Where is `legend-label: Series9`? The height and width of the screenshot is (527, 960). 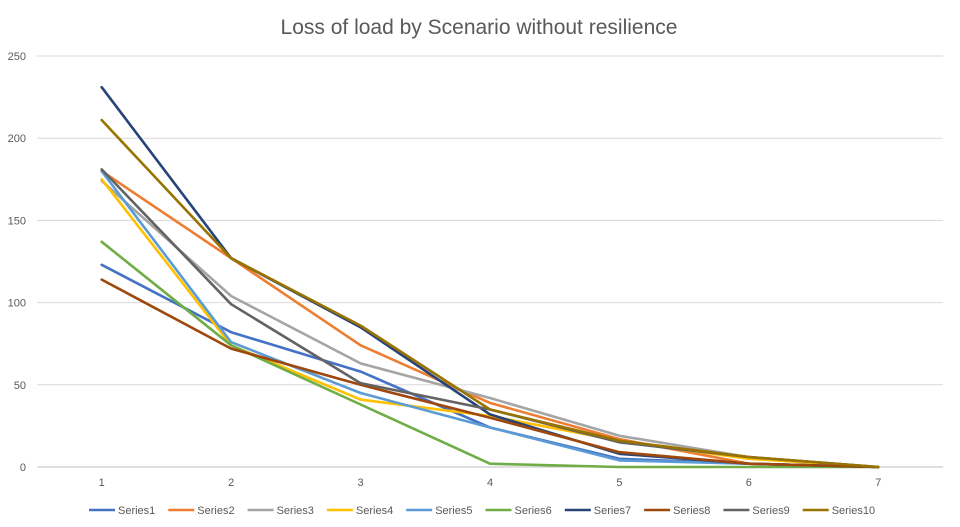
legend-label: Series9 is located at coordinates (770, 511).